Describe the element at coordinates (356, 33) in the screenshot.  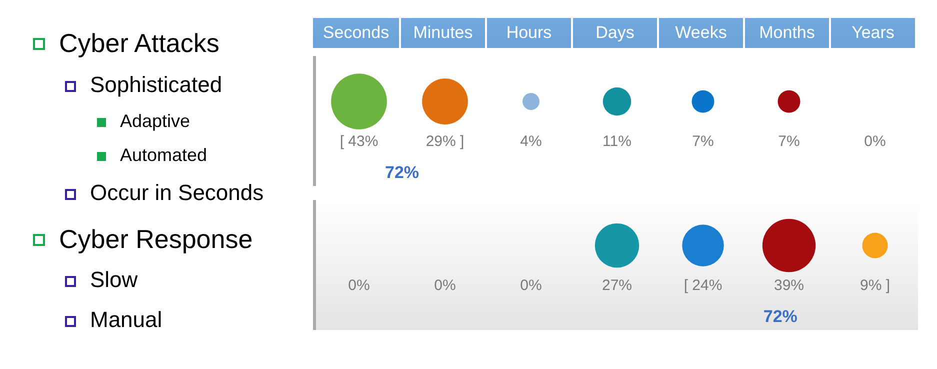
I see `category-label: Seconds` at that location.